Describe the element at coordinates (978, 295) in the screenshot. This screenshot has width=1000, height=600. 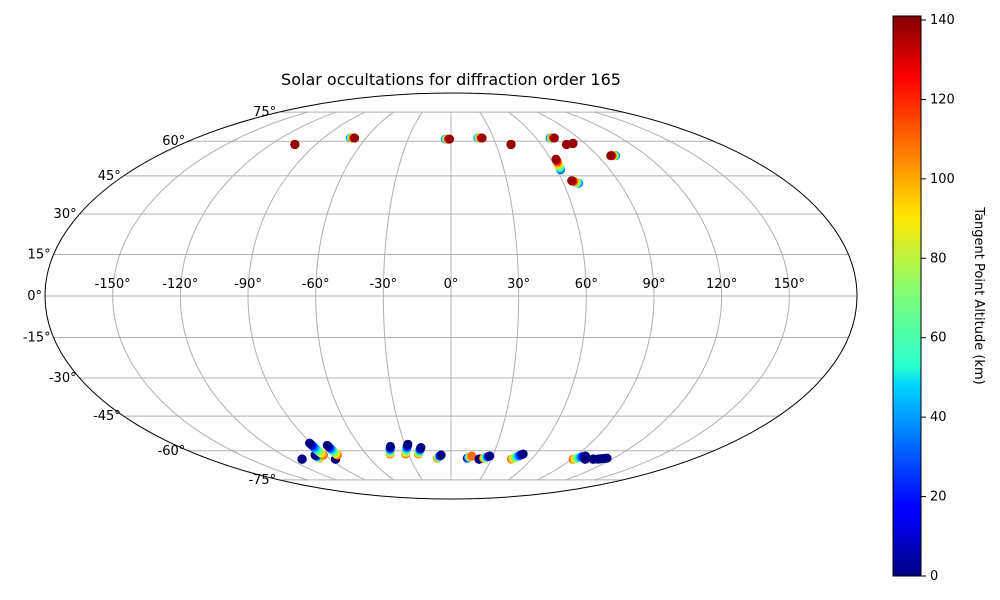
I see `colorbar-label: Tangent Point Altitude (km)` at that location.